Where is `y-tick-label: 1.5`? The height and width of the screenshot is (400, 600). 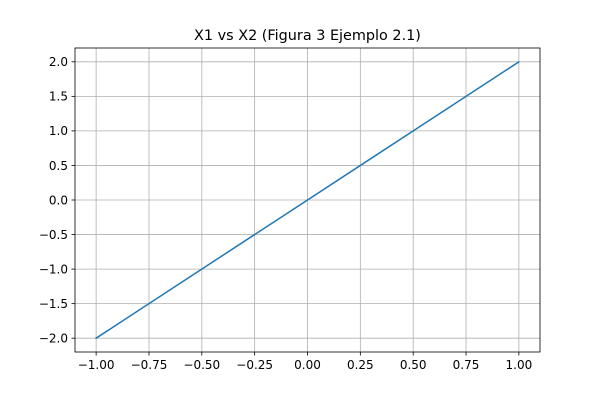 y-tick-label: 1.5 is located at coordinates (58, 97).